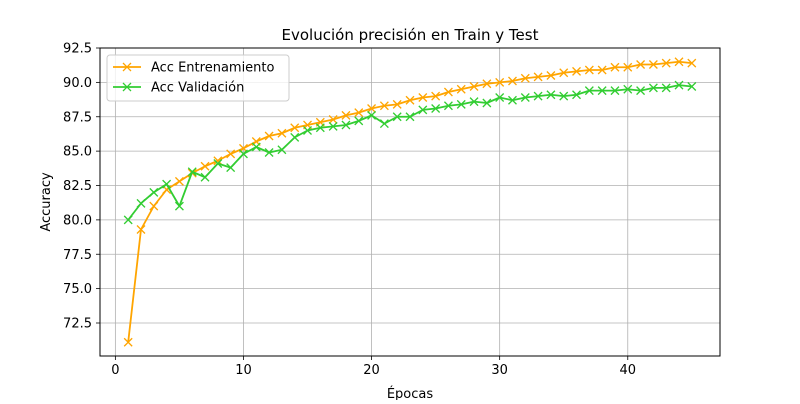 This screenshot has height=404, width=800. I want to click on legend-label: Acc Validación, so click(197, 88).